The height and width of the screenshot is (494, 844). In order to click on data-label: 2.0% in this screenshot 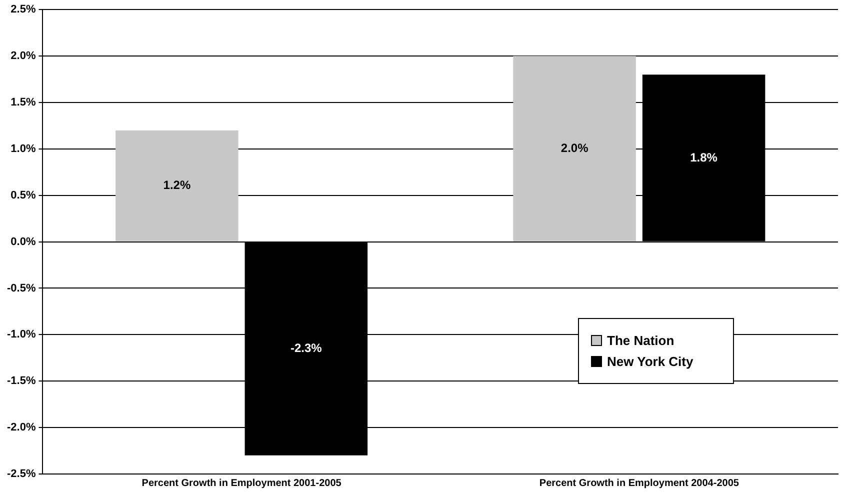, I will do `click(574, 147)`.